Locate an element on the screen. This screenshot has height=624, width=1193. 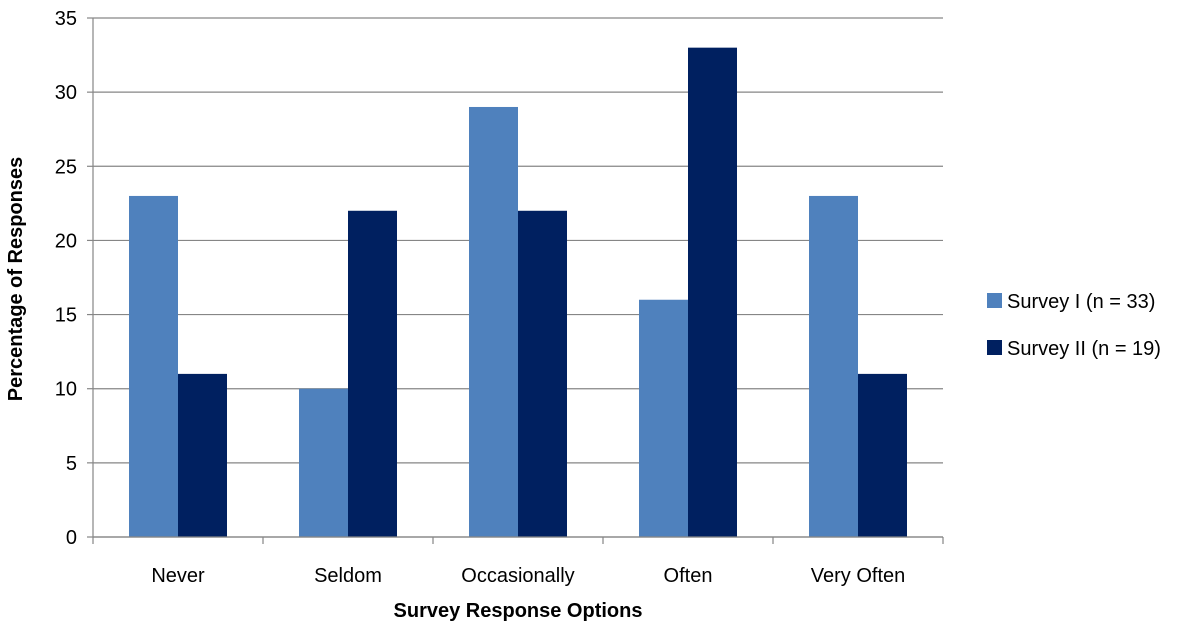
x-tick-label: Often is located at coordinates (688, 576).